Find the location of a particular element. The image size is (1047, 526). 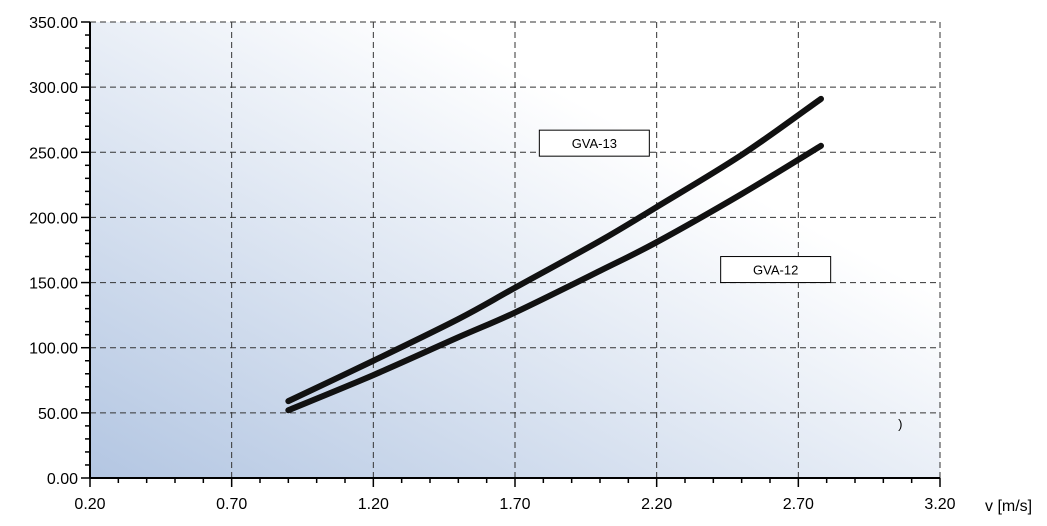

y-tick-label: 250.00 is located at coordinates (53, 153).